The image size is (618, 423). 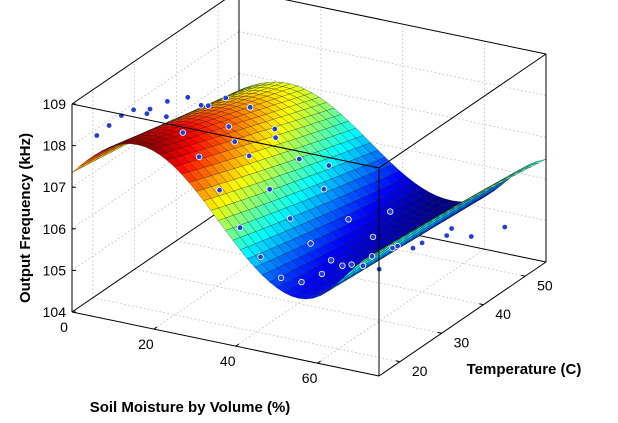 I want to click on z-tick-label: 109, so click(x=55, y=104).